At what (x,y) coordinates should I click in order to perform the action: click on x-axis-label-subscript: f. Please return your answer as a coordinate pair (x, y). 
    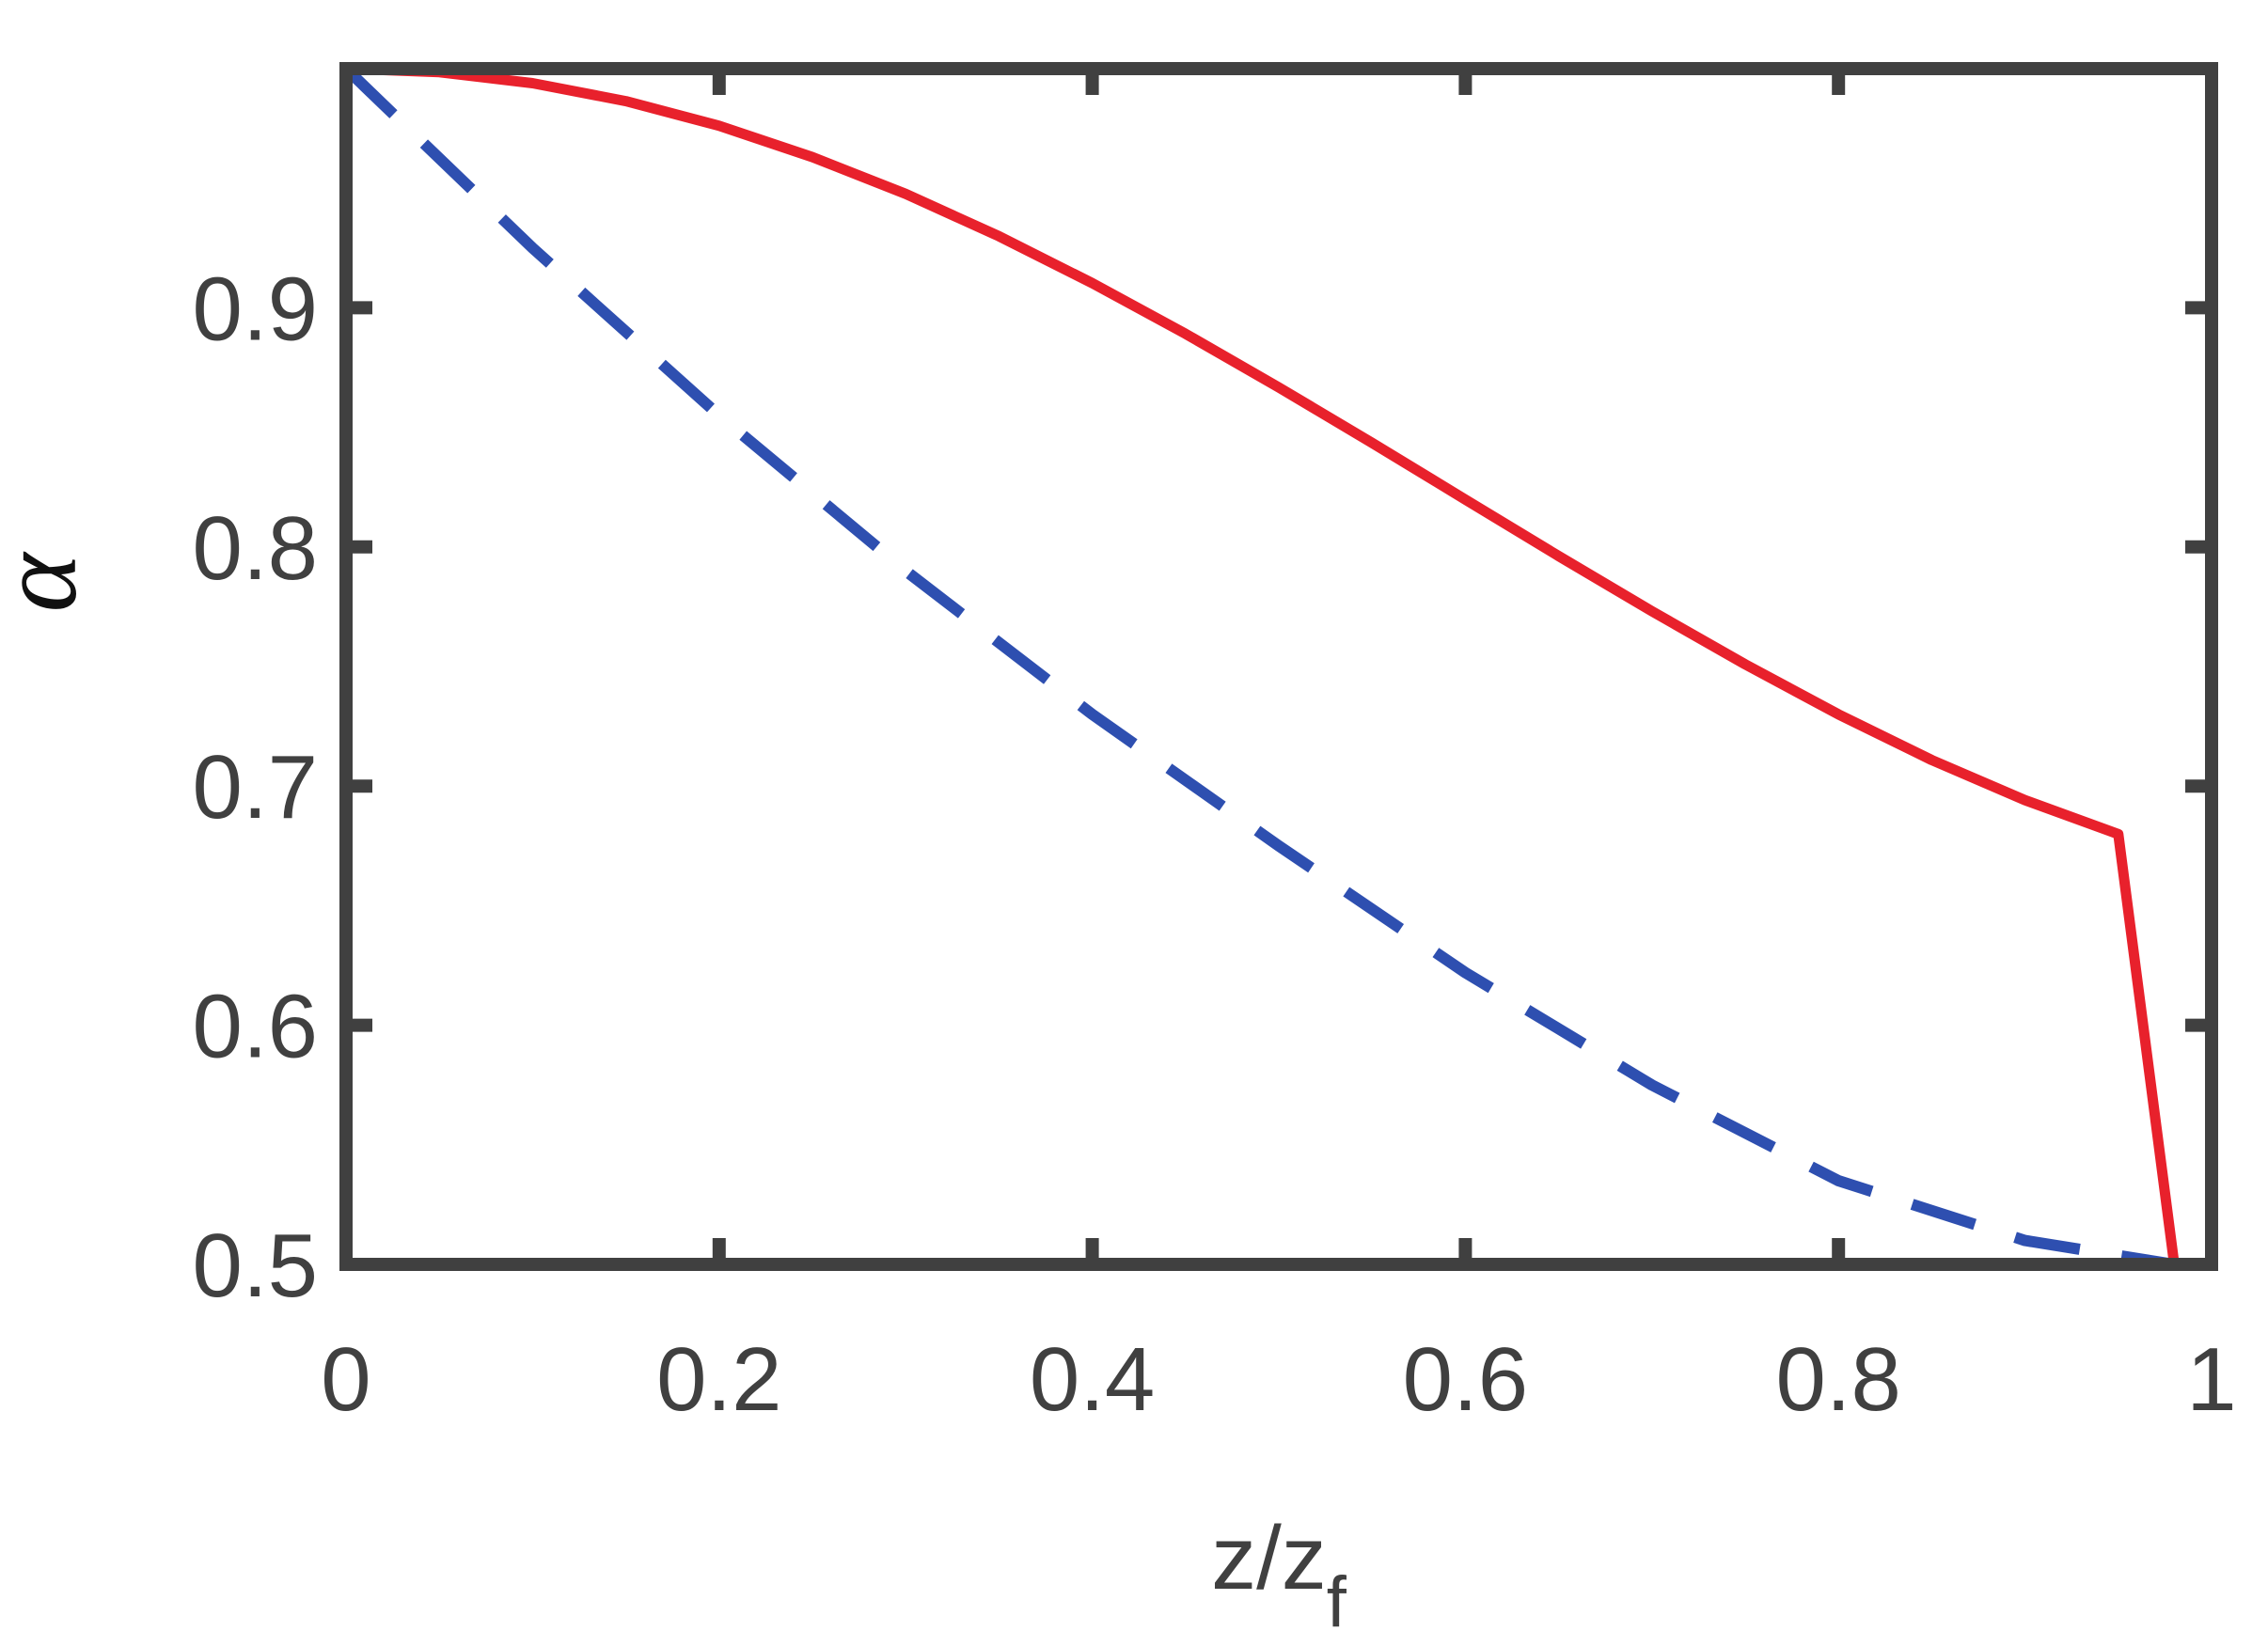
    Looking at the image, I should click on (1337, 1602).